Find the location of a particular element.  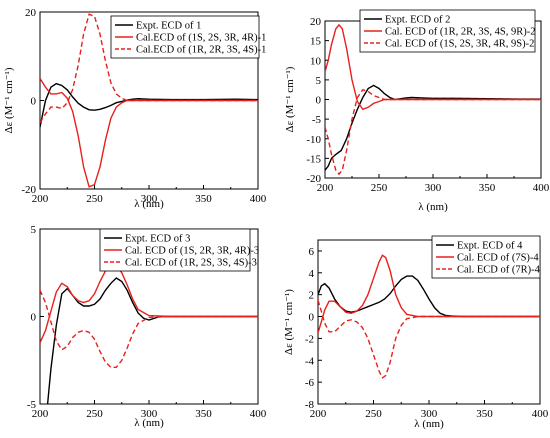

y-tick-label: -15 is located at coordinates (313, 159).